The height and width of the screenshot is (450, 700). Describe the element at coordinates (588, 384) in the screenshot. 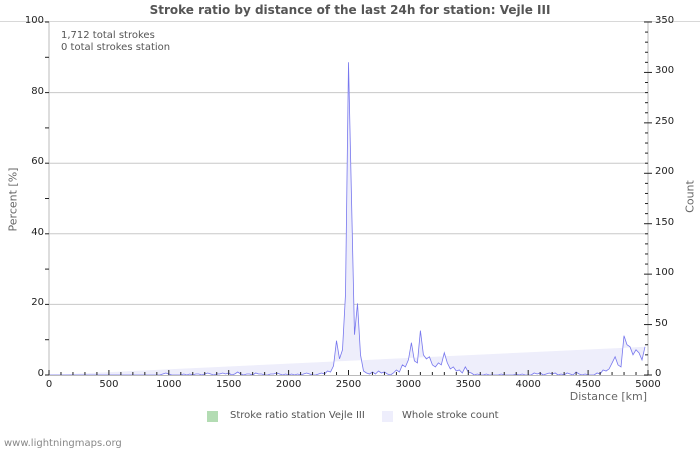

I see `x-tick-label: 4500` at that location.